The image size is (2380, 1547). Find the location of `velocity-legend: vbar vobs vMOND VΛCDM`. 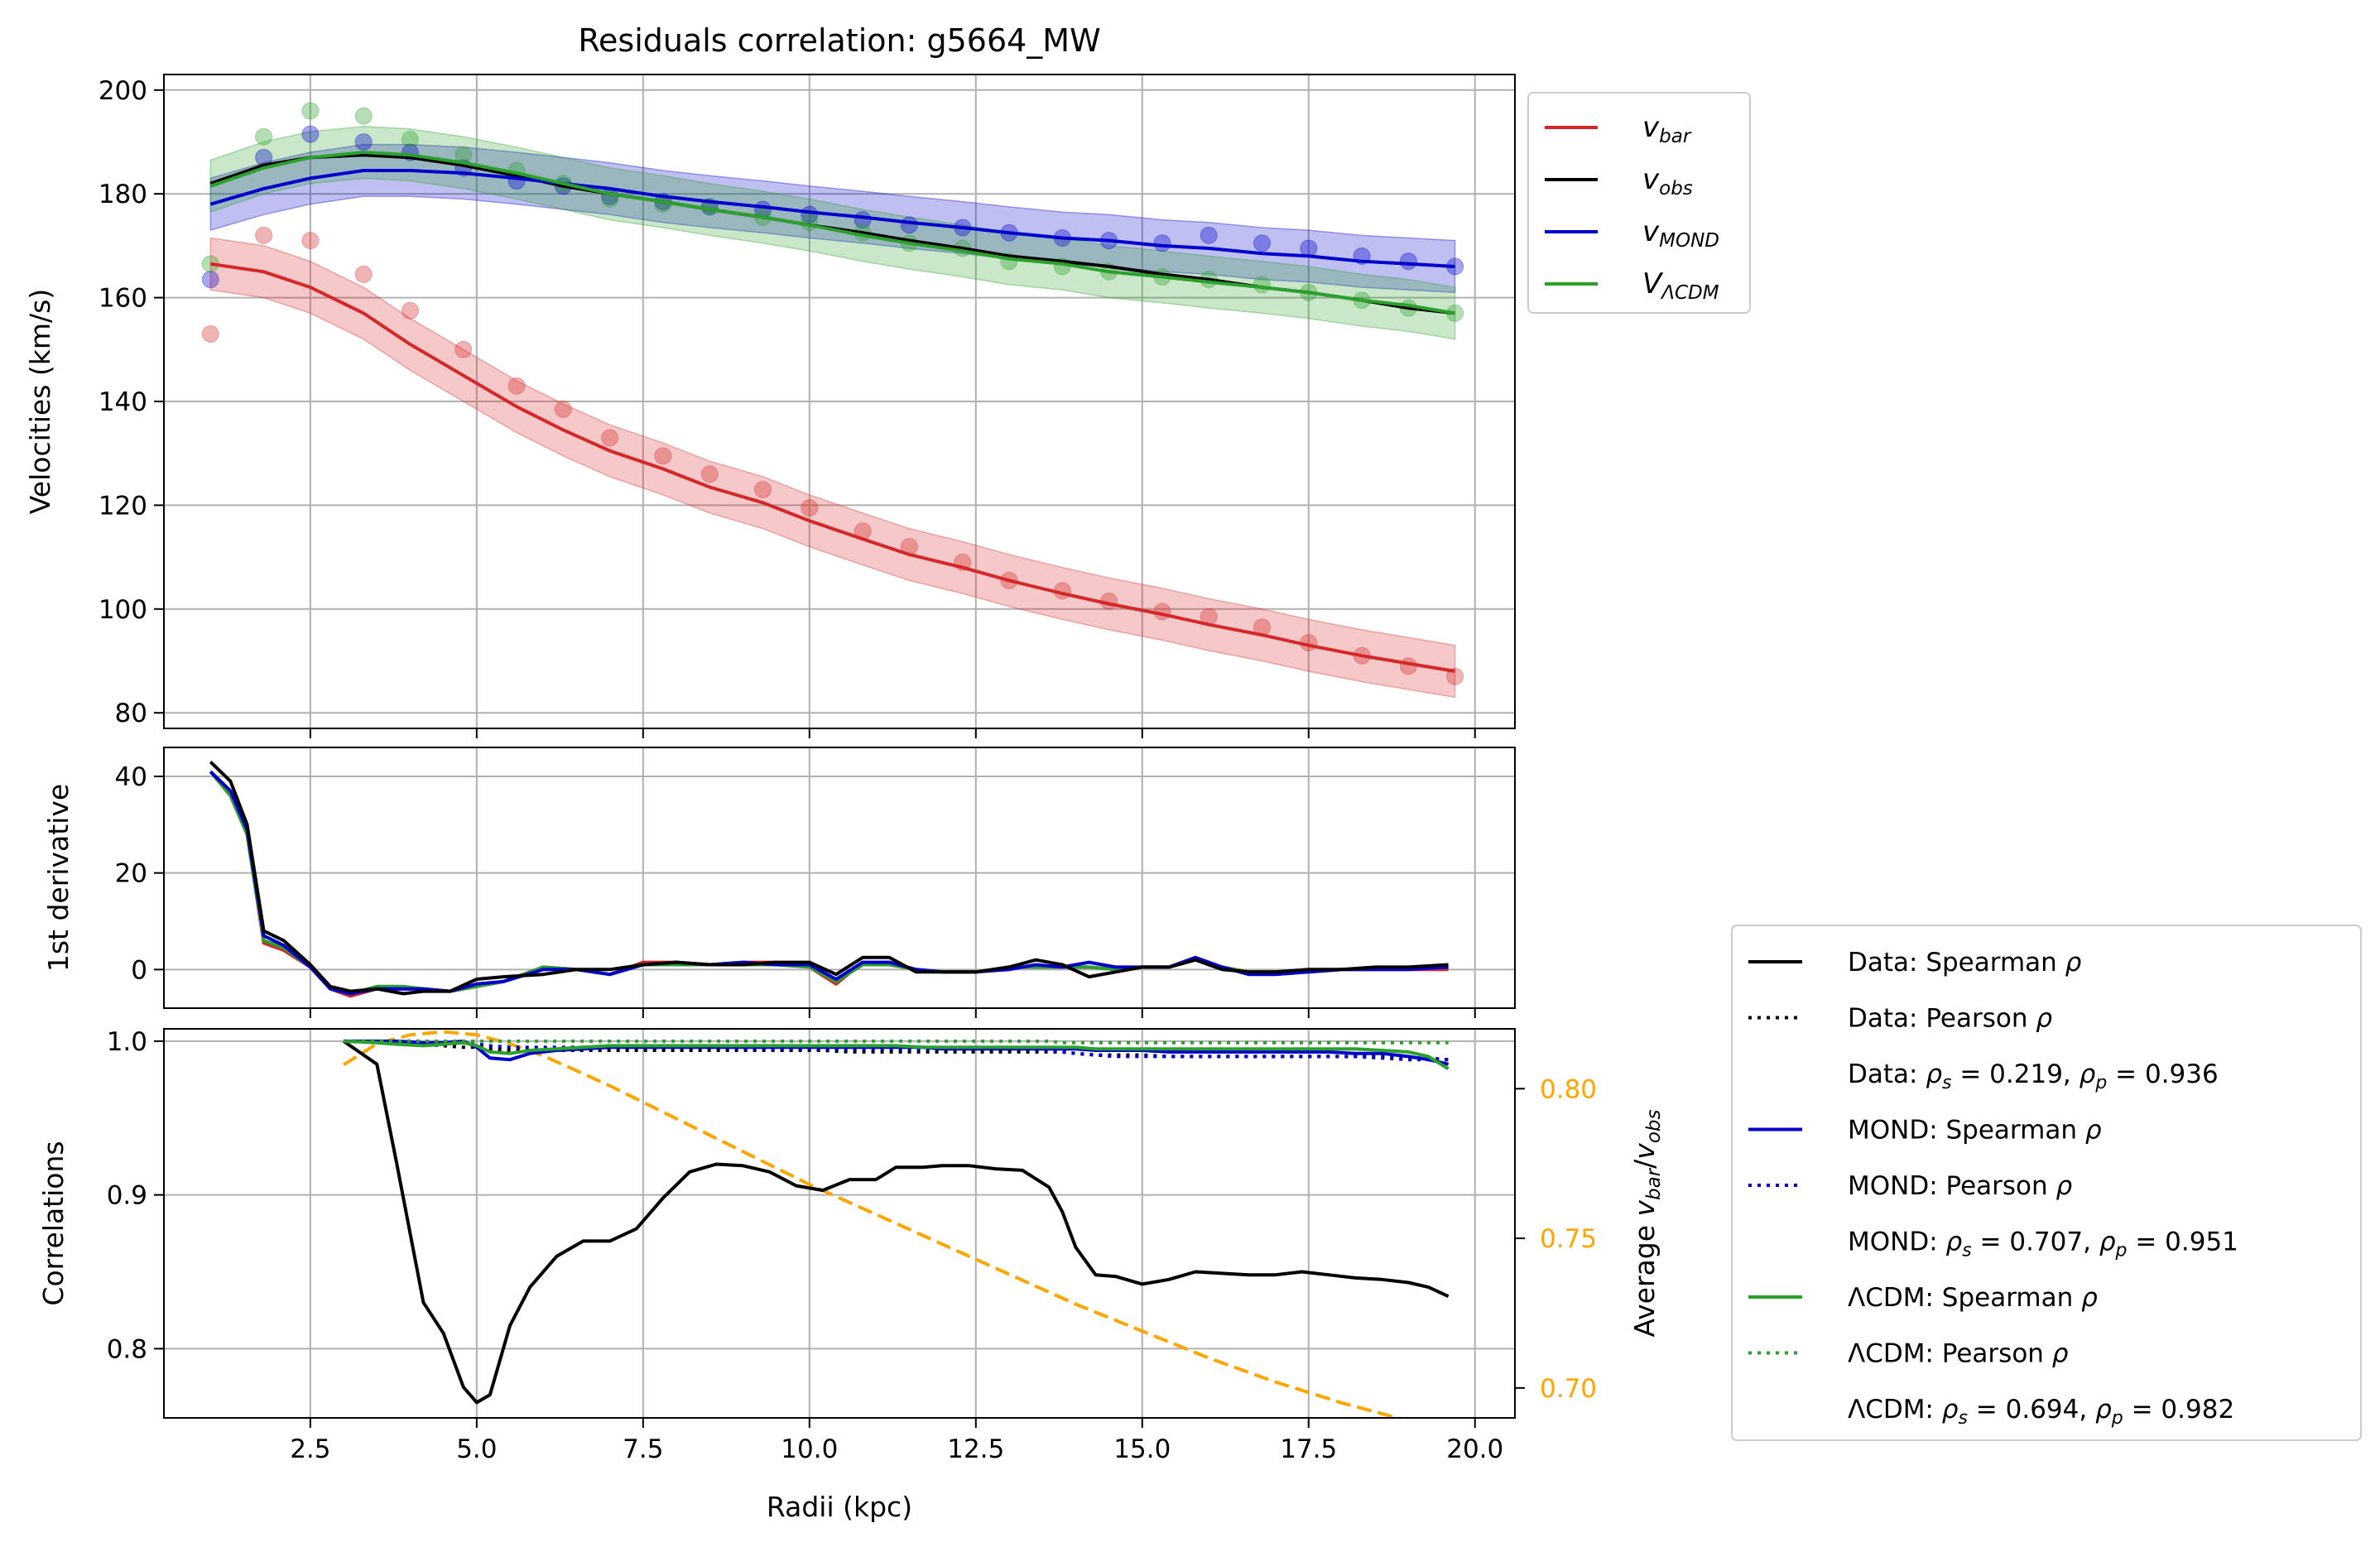

velocity-legend: vbar vobs vMOND VΛCDM is located at coordinates (1639, 203).